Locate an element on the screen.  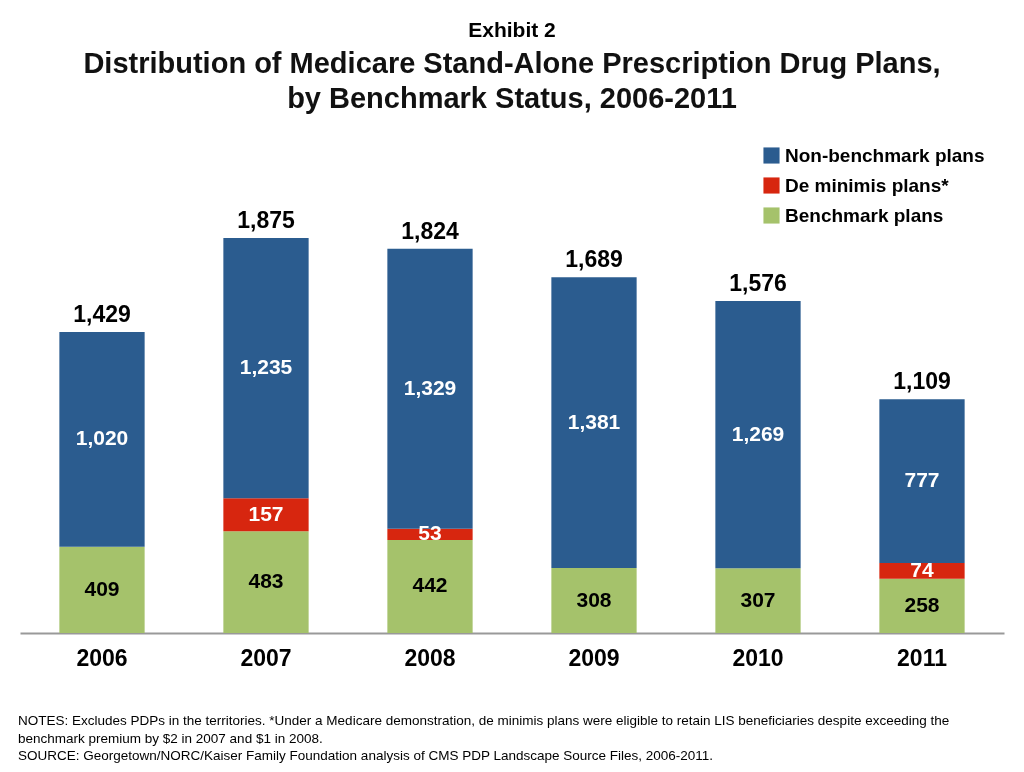
legend-label: Non-benchmark plans is located at coordinates (885, 155).